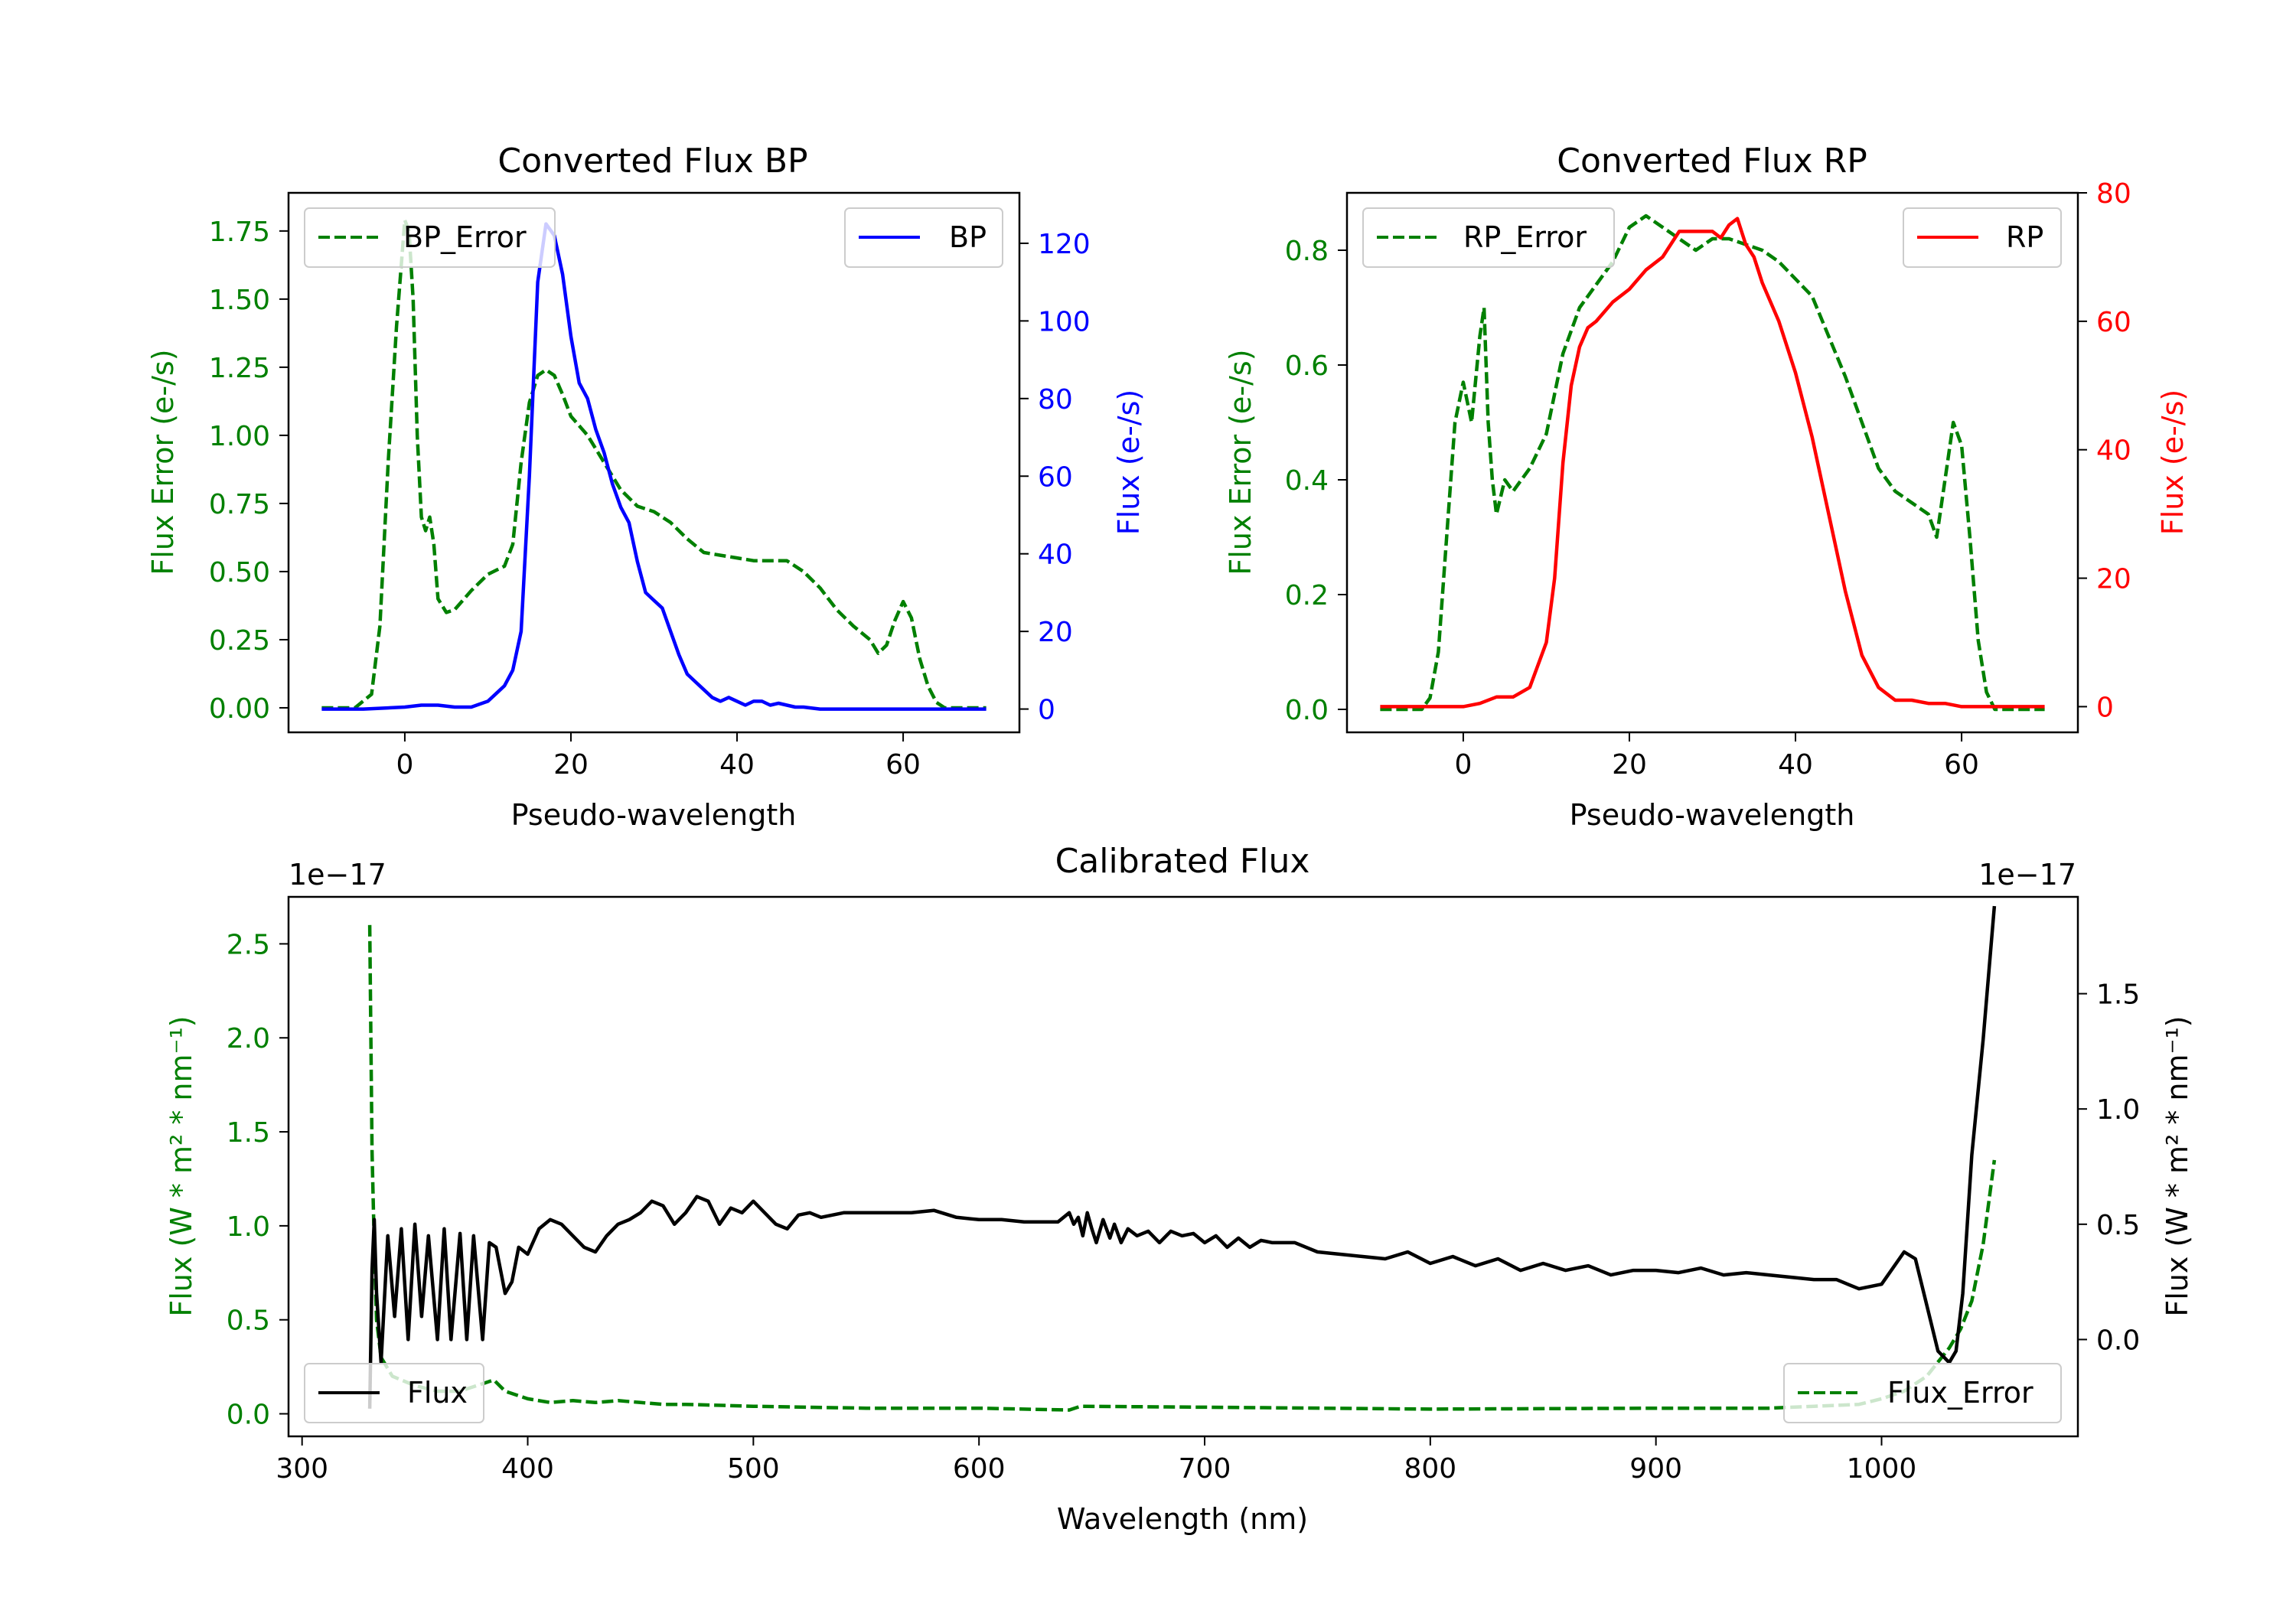 The image size is (2296, 1607). What do you see at coordinates (1182, 1519) in the screenshot?
I see `x-axis-label: Wavelength (nm)` at bounding box center [1182, 1519].